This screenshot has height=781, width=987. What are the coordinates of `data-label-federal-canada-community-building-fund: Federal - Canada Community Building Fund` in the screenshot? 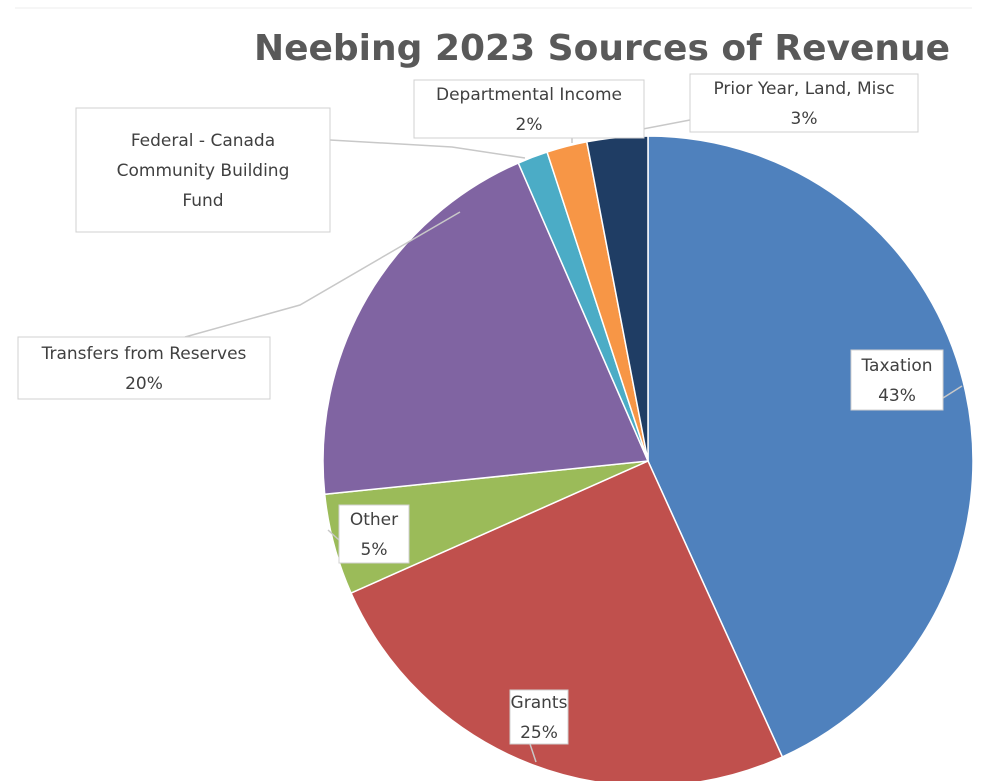 It's located at (203, 170).